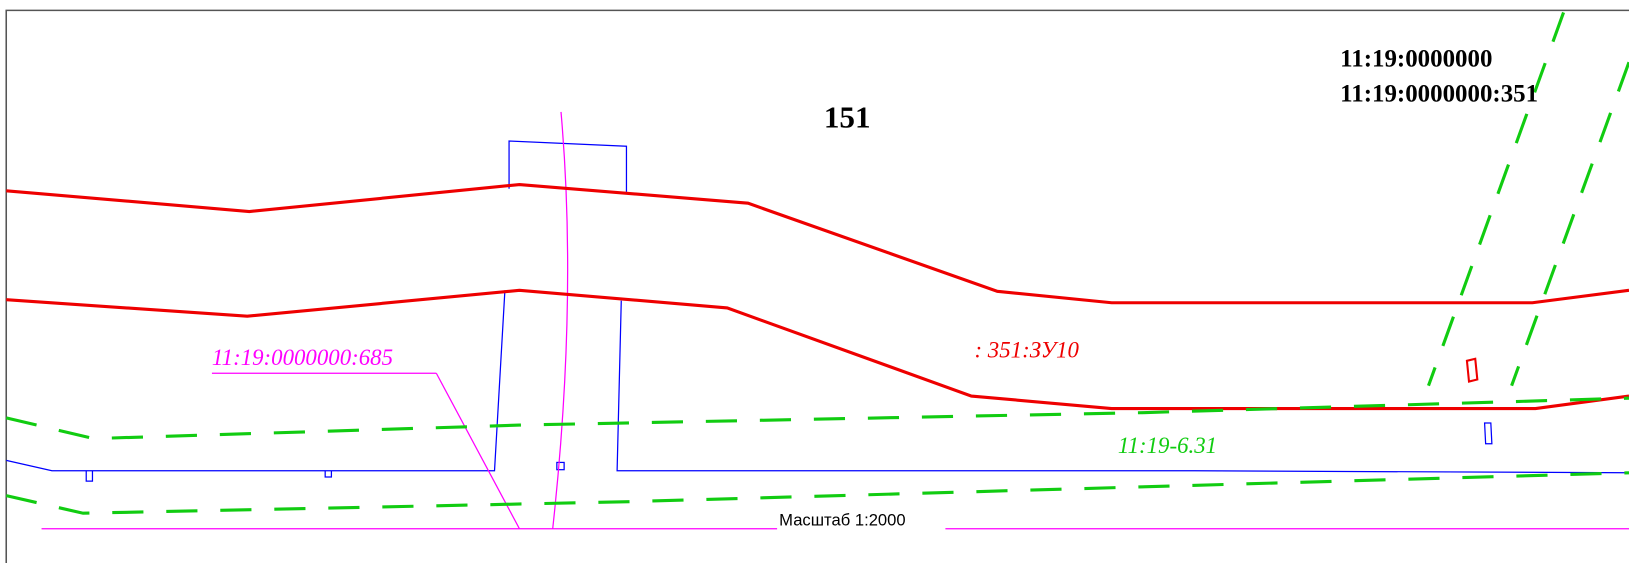 Image resolution: width=1629 pixels, height=563 pixels. I want to click on quarter-label: 11:19:0000000, so click(1416, 58).